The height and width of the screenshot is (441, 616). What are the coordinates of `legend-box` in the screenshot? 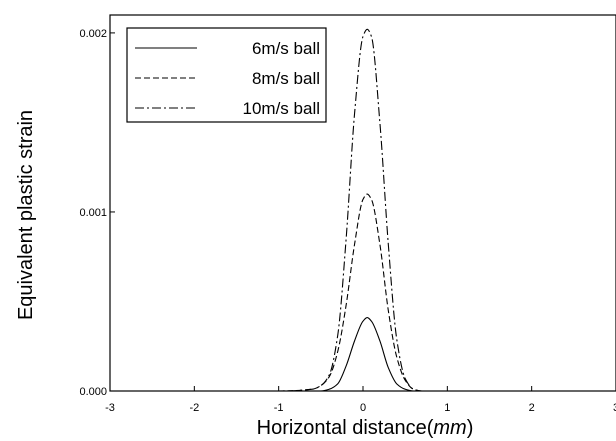 It's located at (226, 75).